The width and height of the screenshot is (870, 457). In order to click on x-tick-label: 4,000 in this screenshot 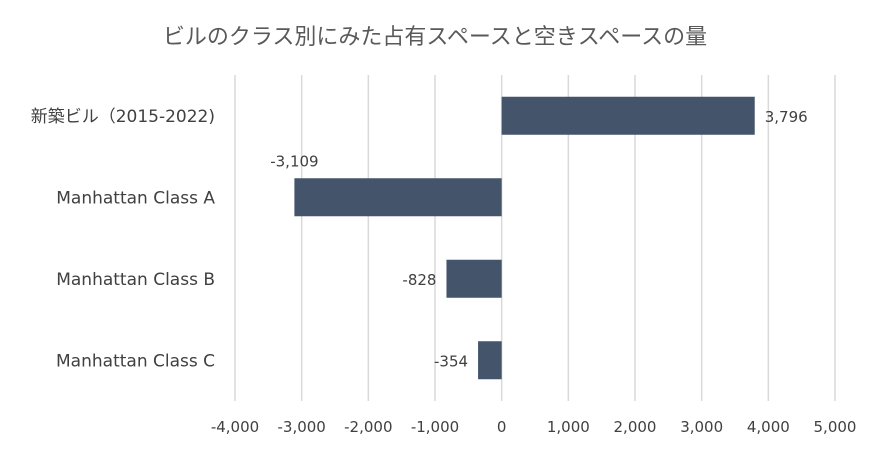, I will do `click(768, 427)`.